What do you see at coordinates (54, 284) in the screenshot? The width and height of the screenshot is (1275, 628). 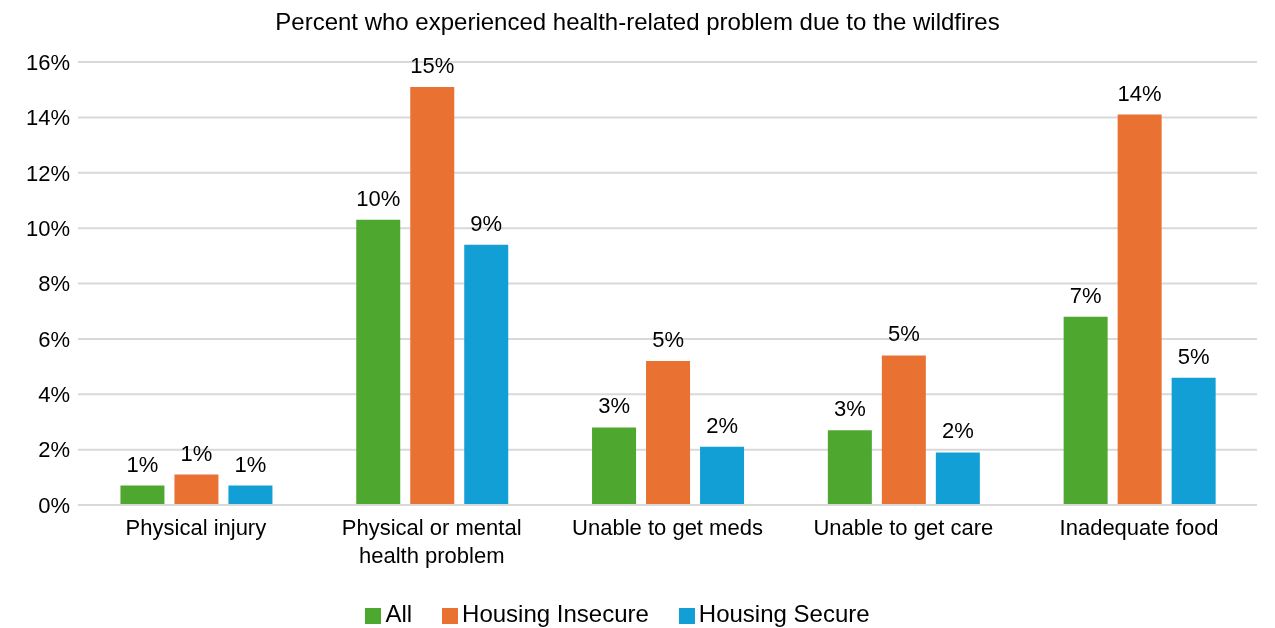 I see `y-tick-label: 8%` at bounding box center [54, 284].